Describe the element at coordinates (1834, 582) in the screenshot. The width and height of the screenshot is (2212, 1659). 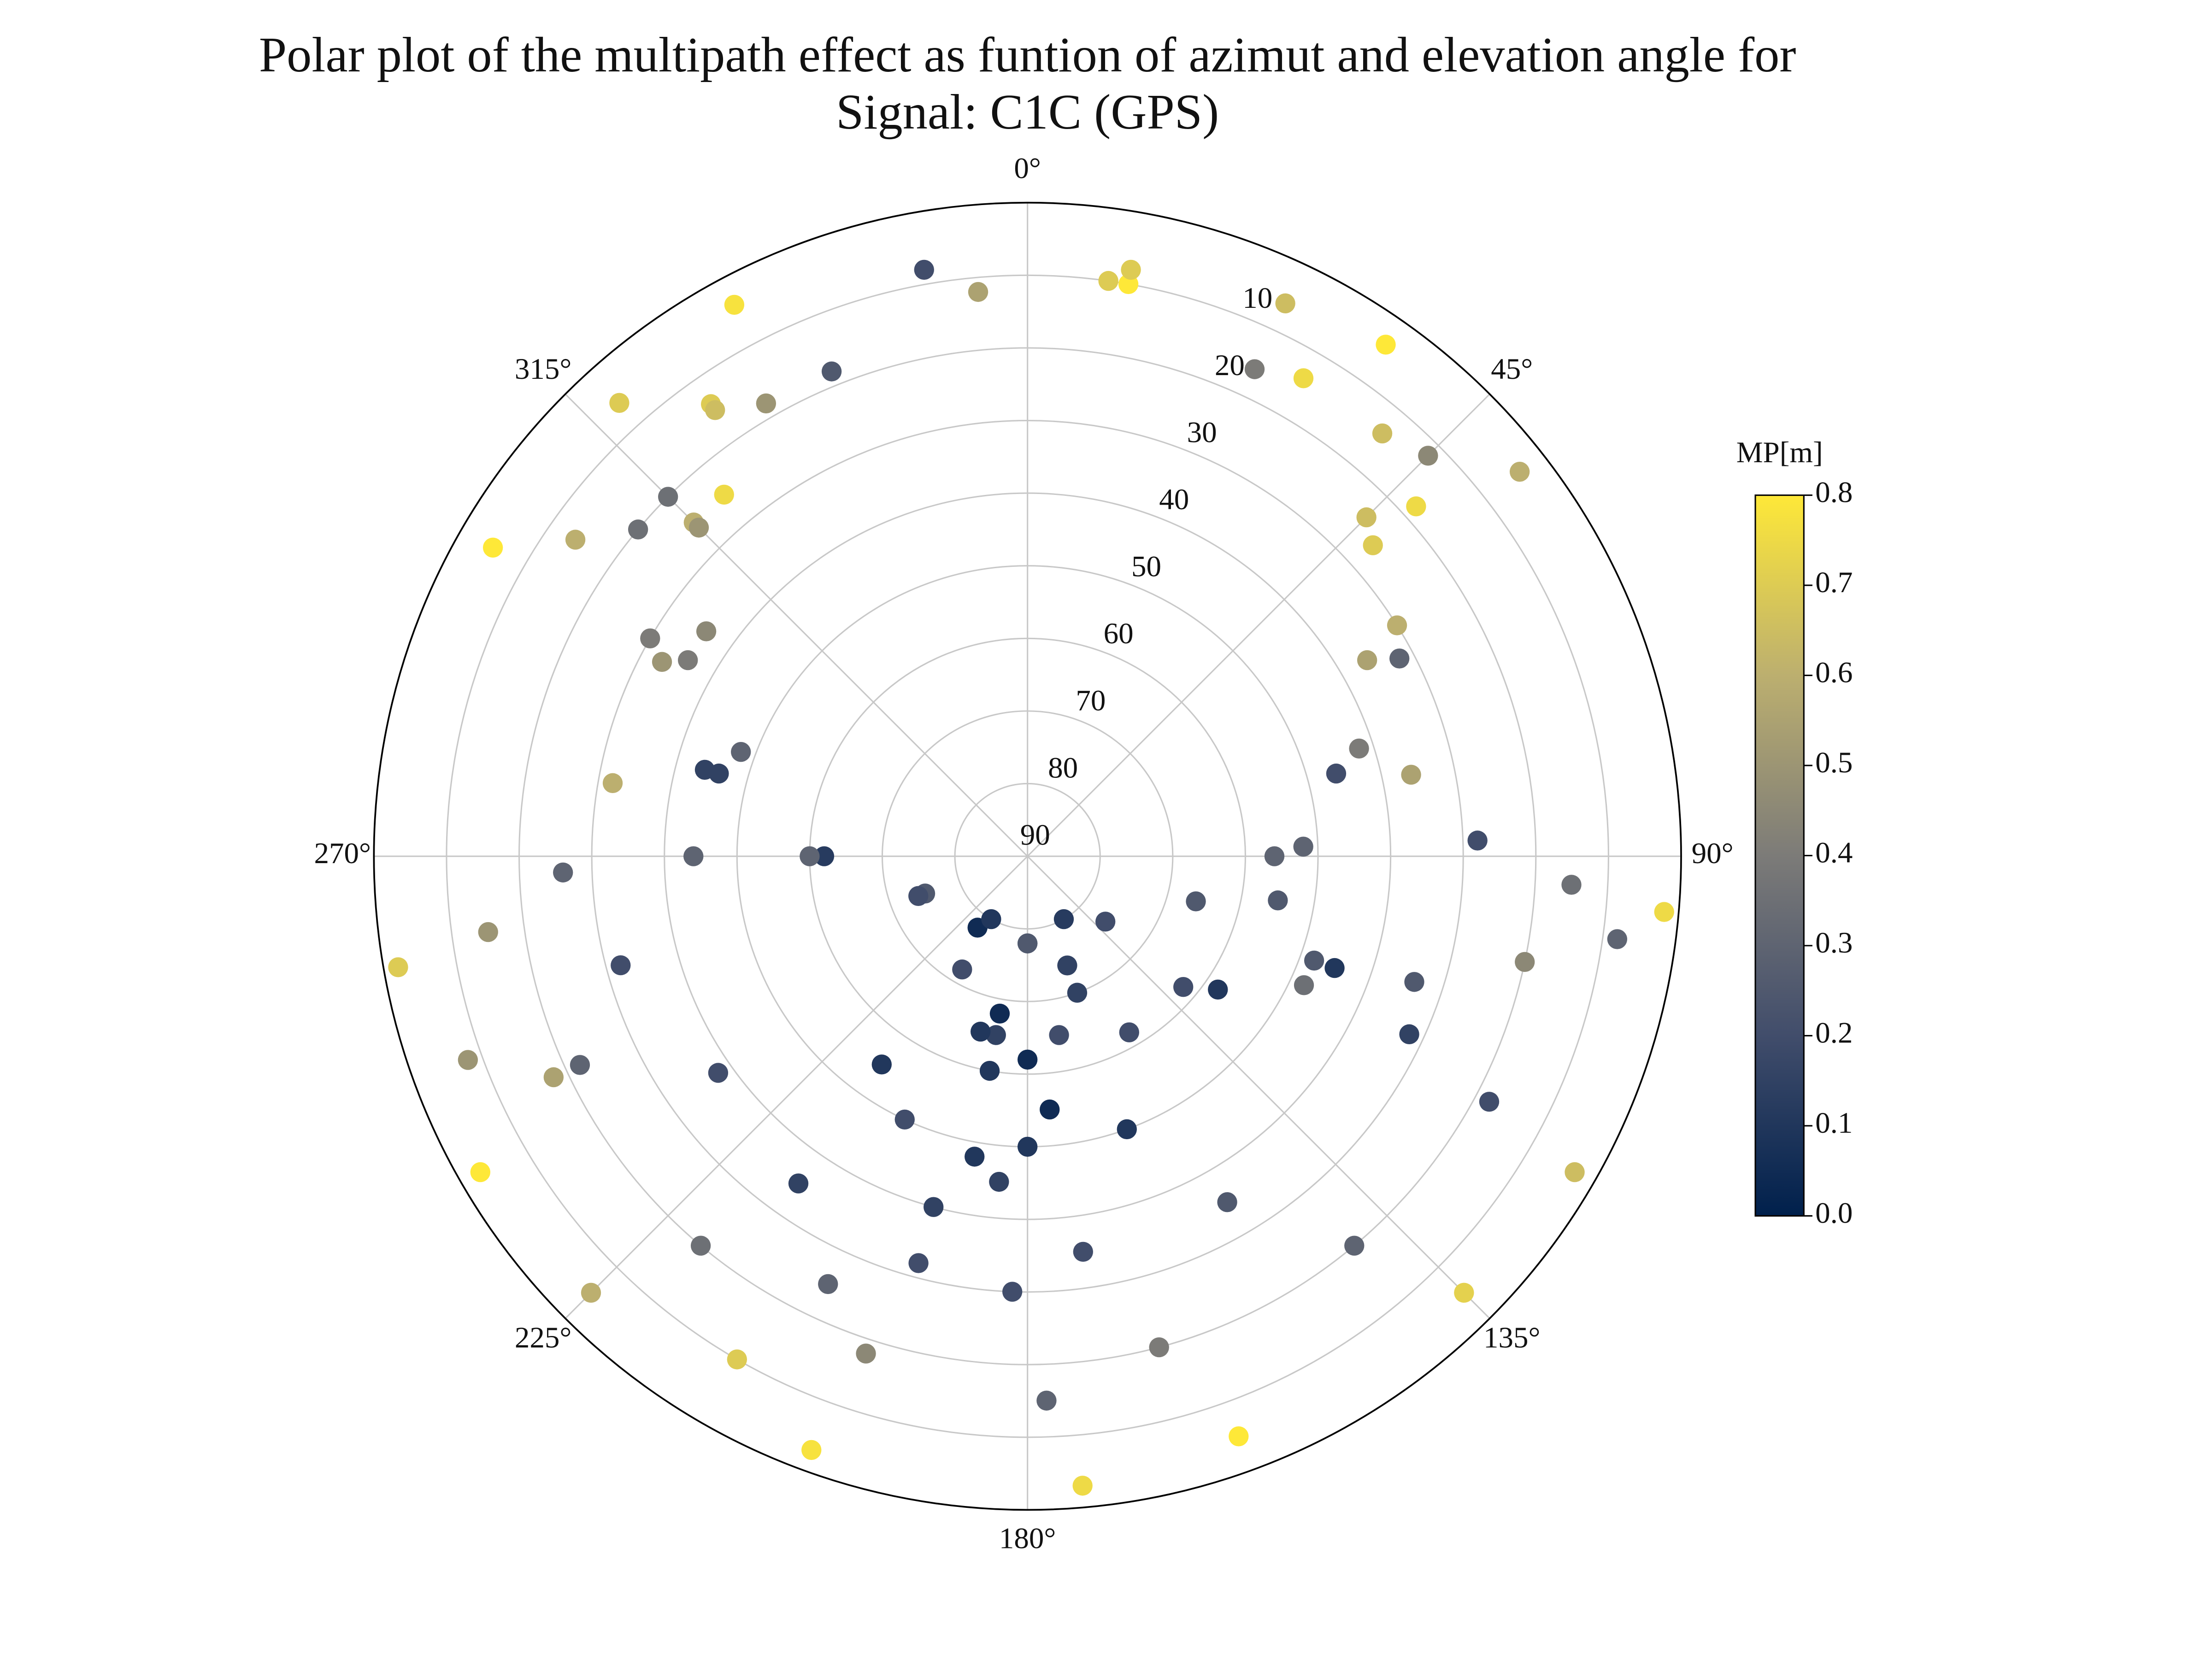
I see `colorbar-tick-label: 0.7` at that location.